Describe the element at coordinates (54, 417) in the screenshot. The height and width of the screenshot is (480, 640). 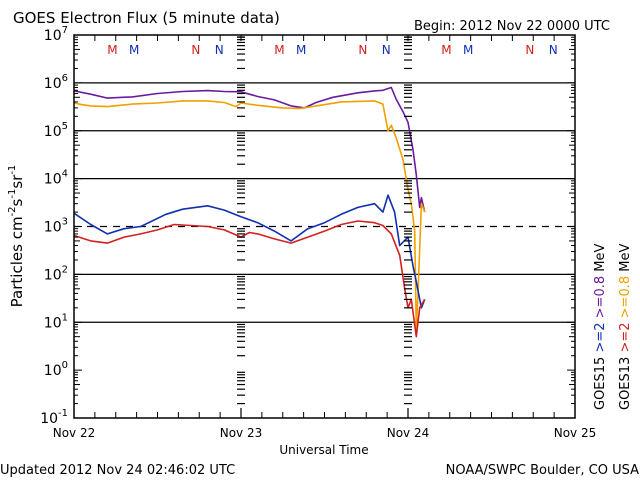
I see `y-tick-label: 10⁻¹` at that location.